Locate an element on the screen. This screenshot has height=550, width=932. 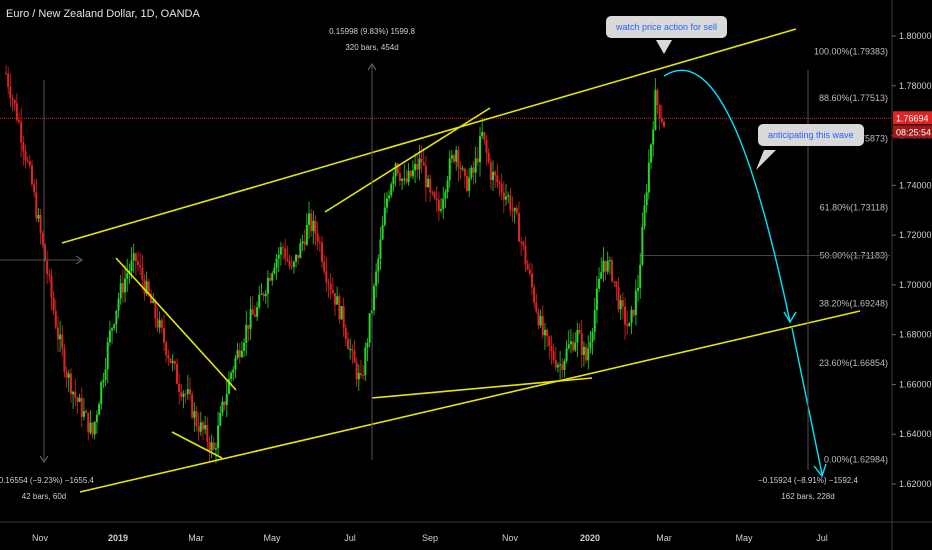
fib-level-label: 38.20%(1.69248) is located at coordinates (853, 304).